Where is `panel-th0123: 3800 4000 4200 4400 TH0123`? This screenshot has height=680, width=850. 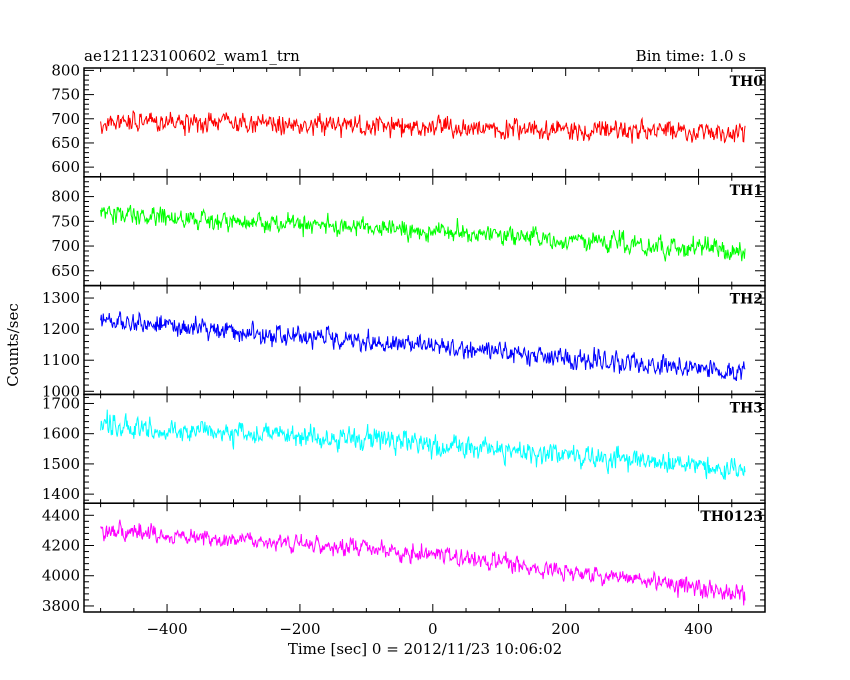
panel-th0123: 3800 4000 4200 4400 TH0123 is located at coordinates (404, 558).